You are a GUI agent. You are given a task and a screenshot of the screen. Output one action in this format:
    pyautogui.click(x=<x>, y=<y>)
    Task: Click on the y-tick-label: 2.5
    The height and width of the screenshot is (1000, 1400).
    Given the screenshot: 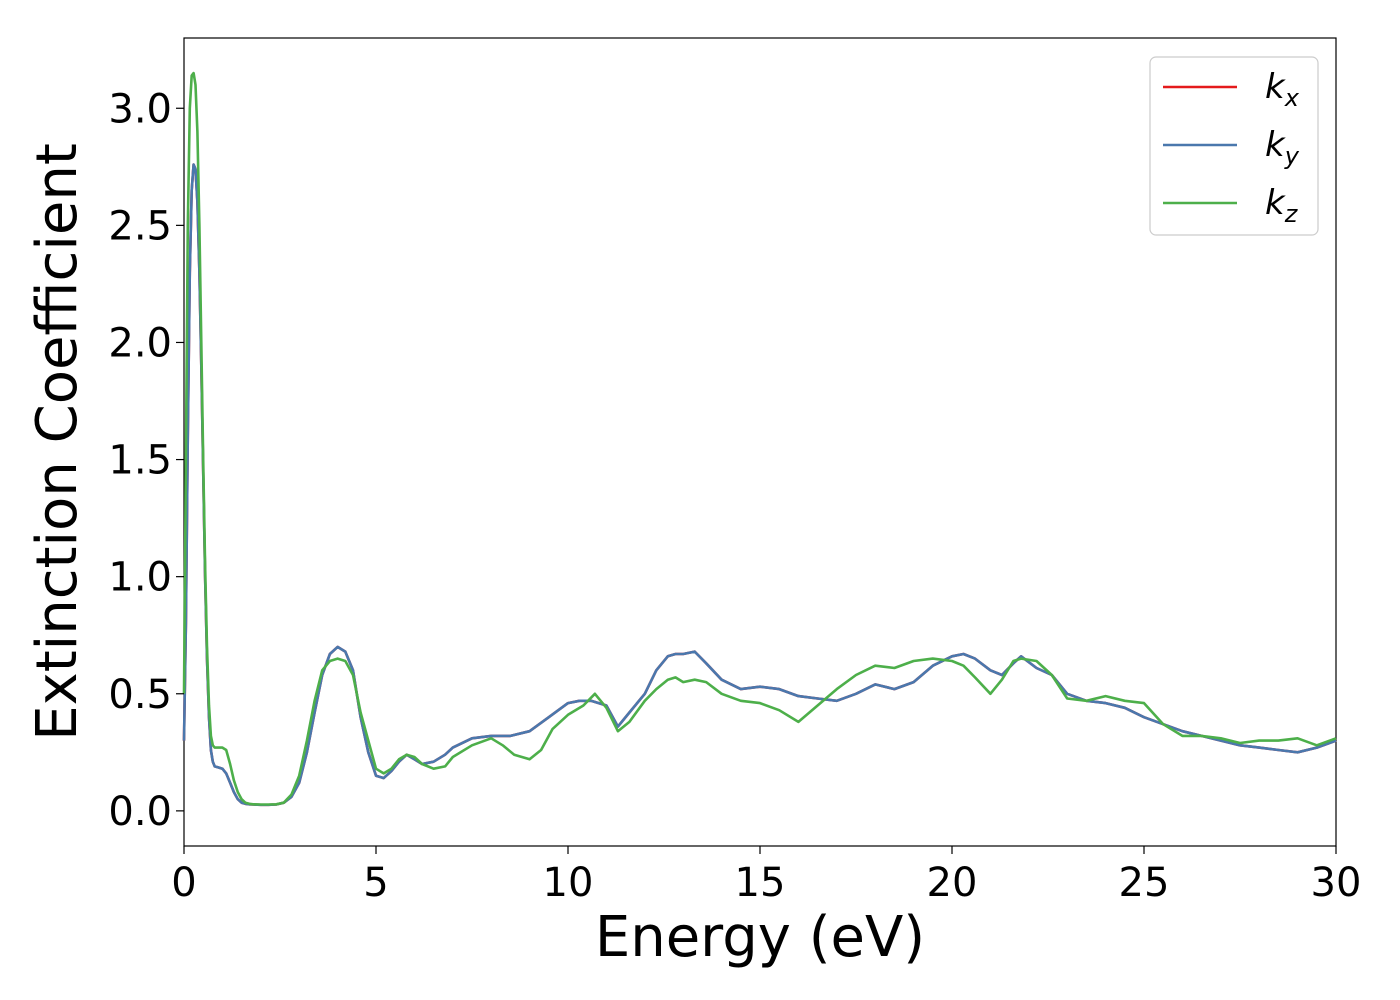 What is the action you would take?
    pyautogui.click(x=140, y=226)
    